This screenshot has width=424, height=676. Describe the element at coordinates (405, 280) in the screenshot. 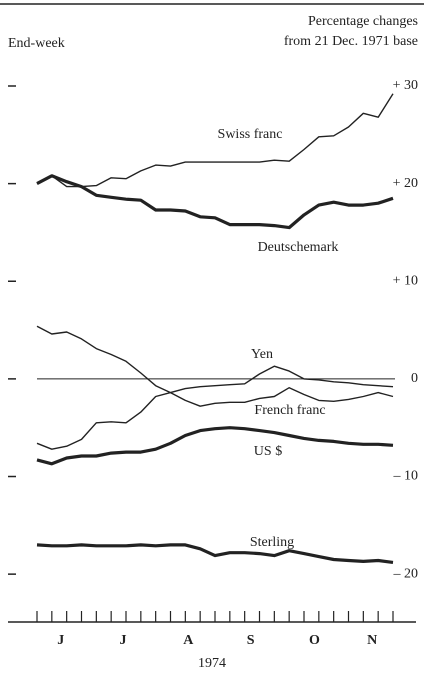

I see `y-tick-label: + 10` at that location.